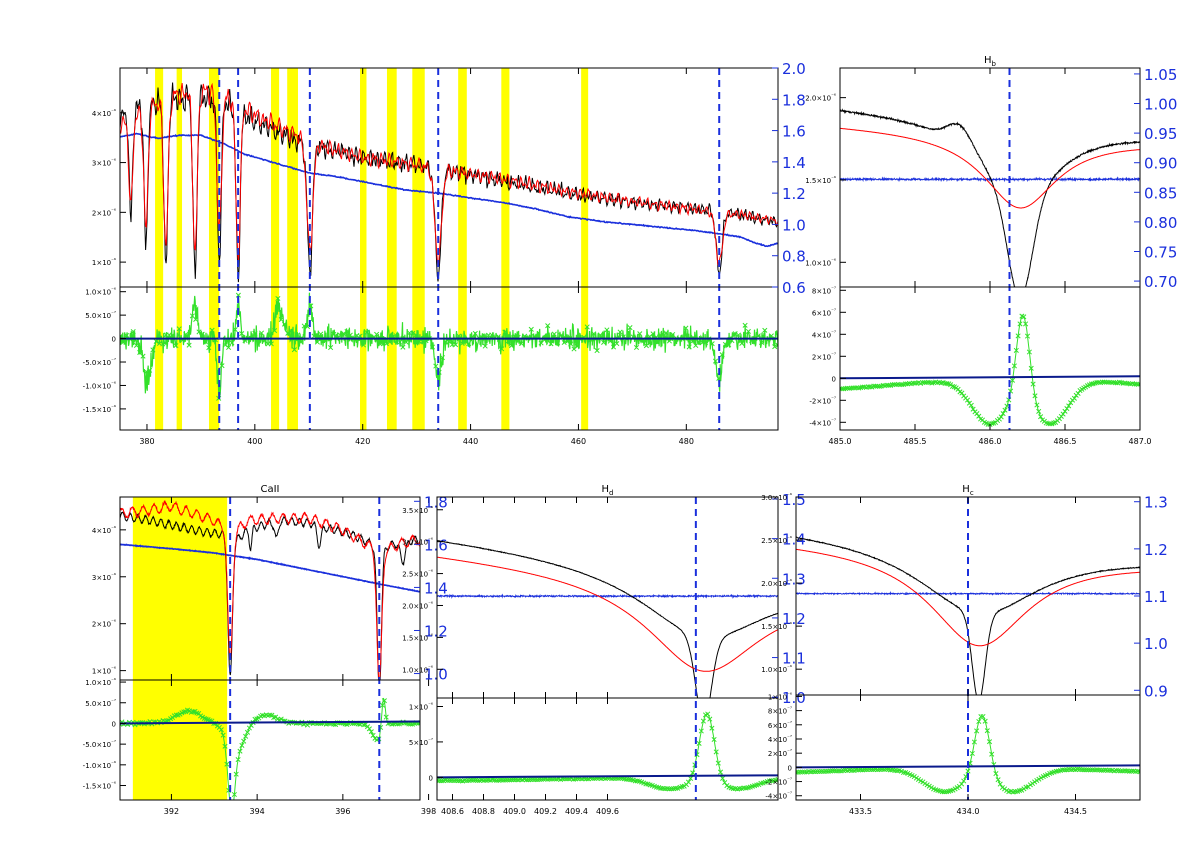  Describe the element at coordinates (1075, 811) in the screenshot. I see `x-tick-label: 434.5` at that location.